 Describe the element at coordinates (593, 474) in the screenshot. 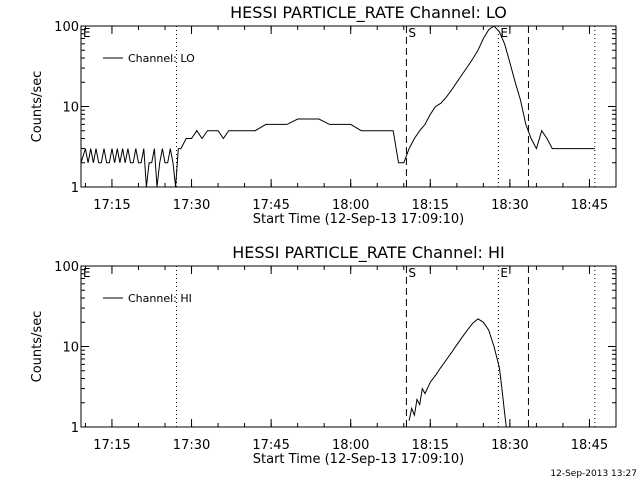

I see `footer-timestamp: 12-Sep-2013 13:27` at that location.